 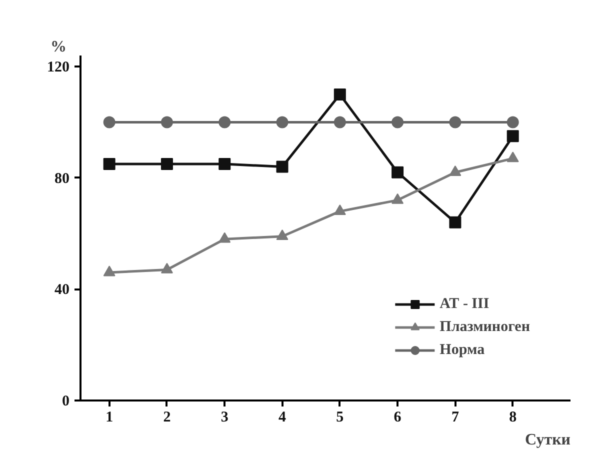 I want to click on x-tick-label: 5, so click(x=340, y=418).